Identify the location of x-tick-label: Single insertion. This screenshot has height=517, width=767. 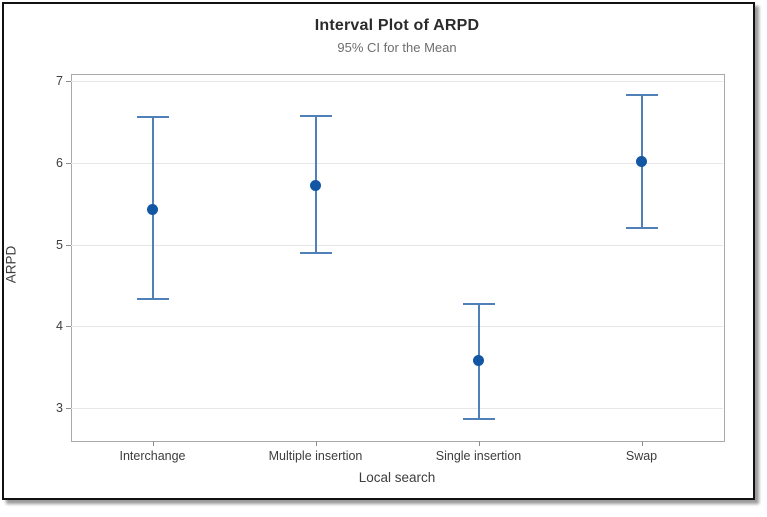
(478, 456).